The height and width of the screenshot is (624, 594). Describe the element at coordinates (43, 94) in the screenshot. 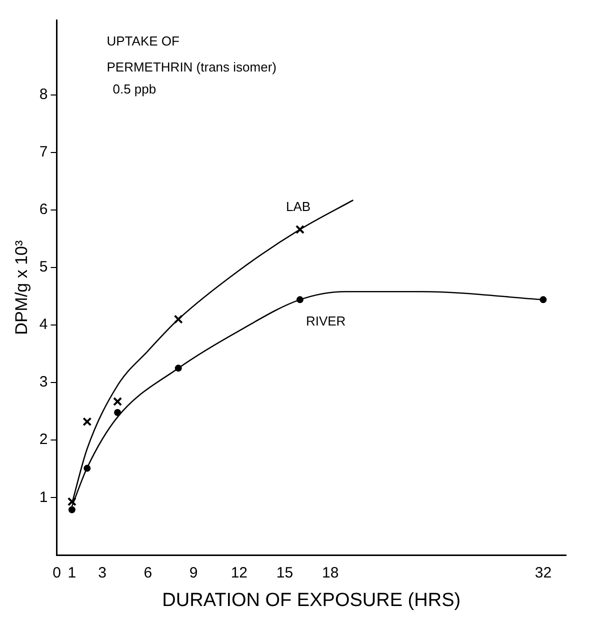

I see `y-tick-label: 8` at that location.